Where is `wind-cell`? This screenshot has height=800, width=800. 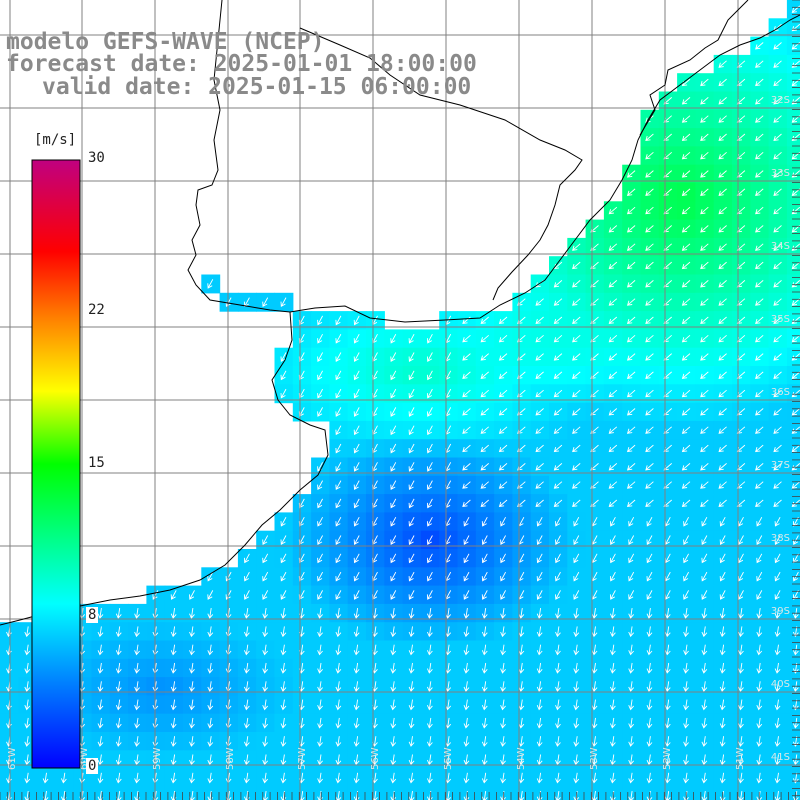
wind-cell is located at coordinates (793, 668).